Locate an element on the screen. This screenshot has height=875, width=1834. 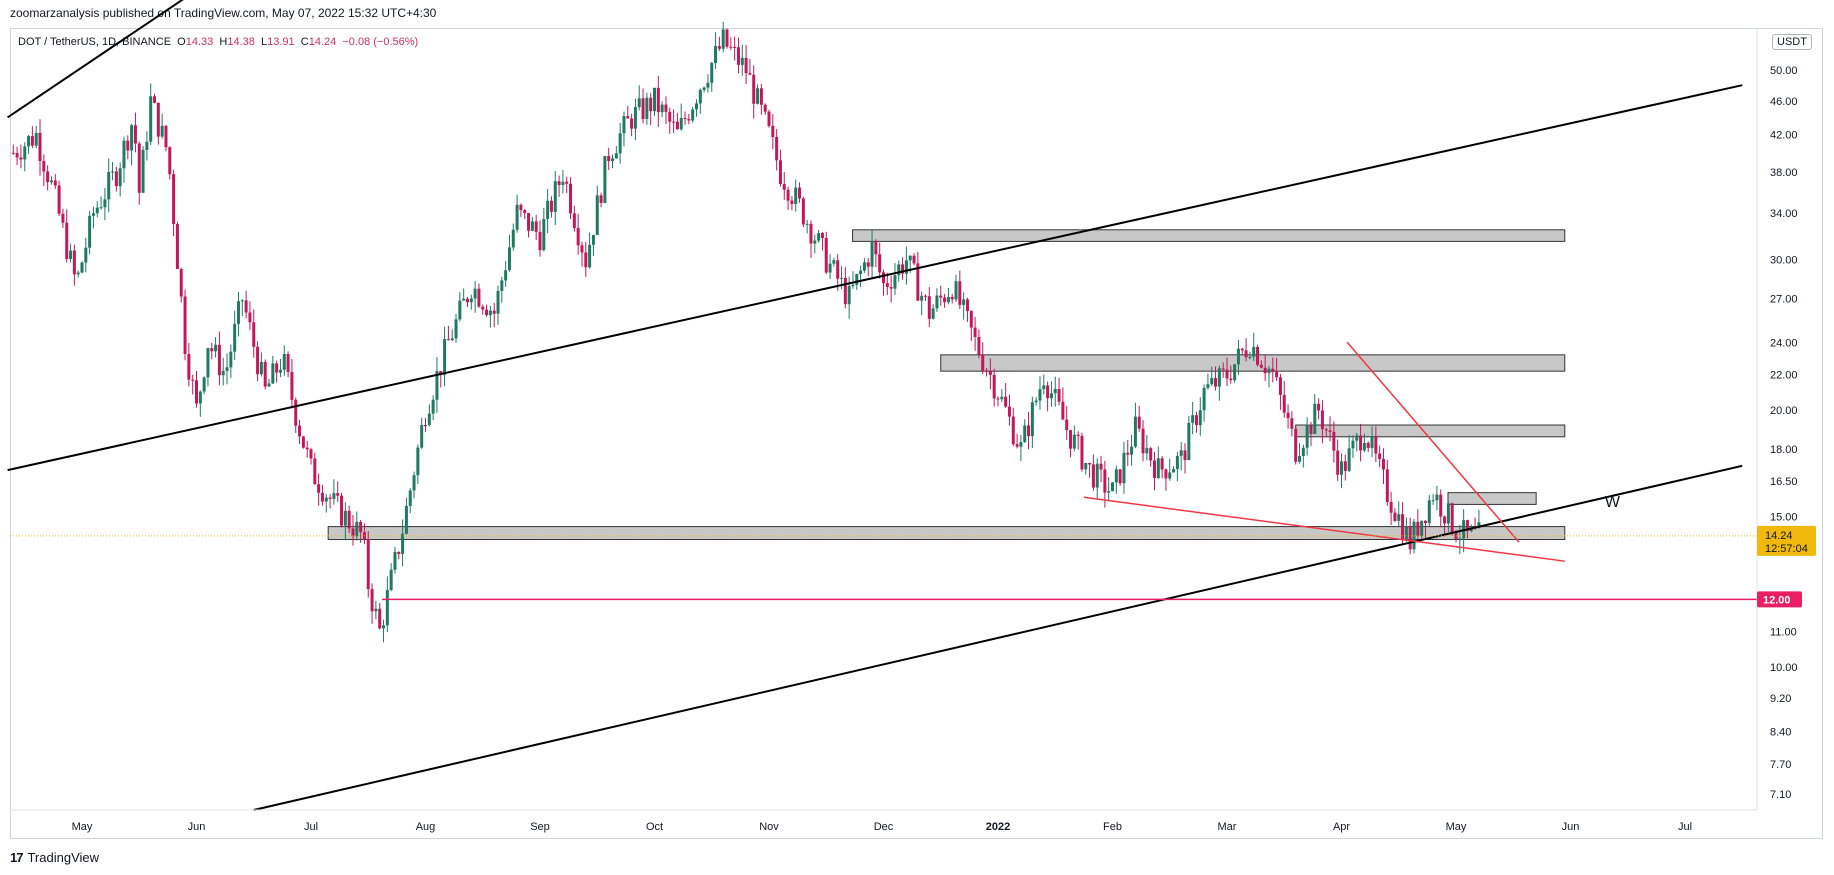
open-value: 14.33 is located at coordinates (199, 42).